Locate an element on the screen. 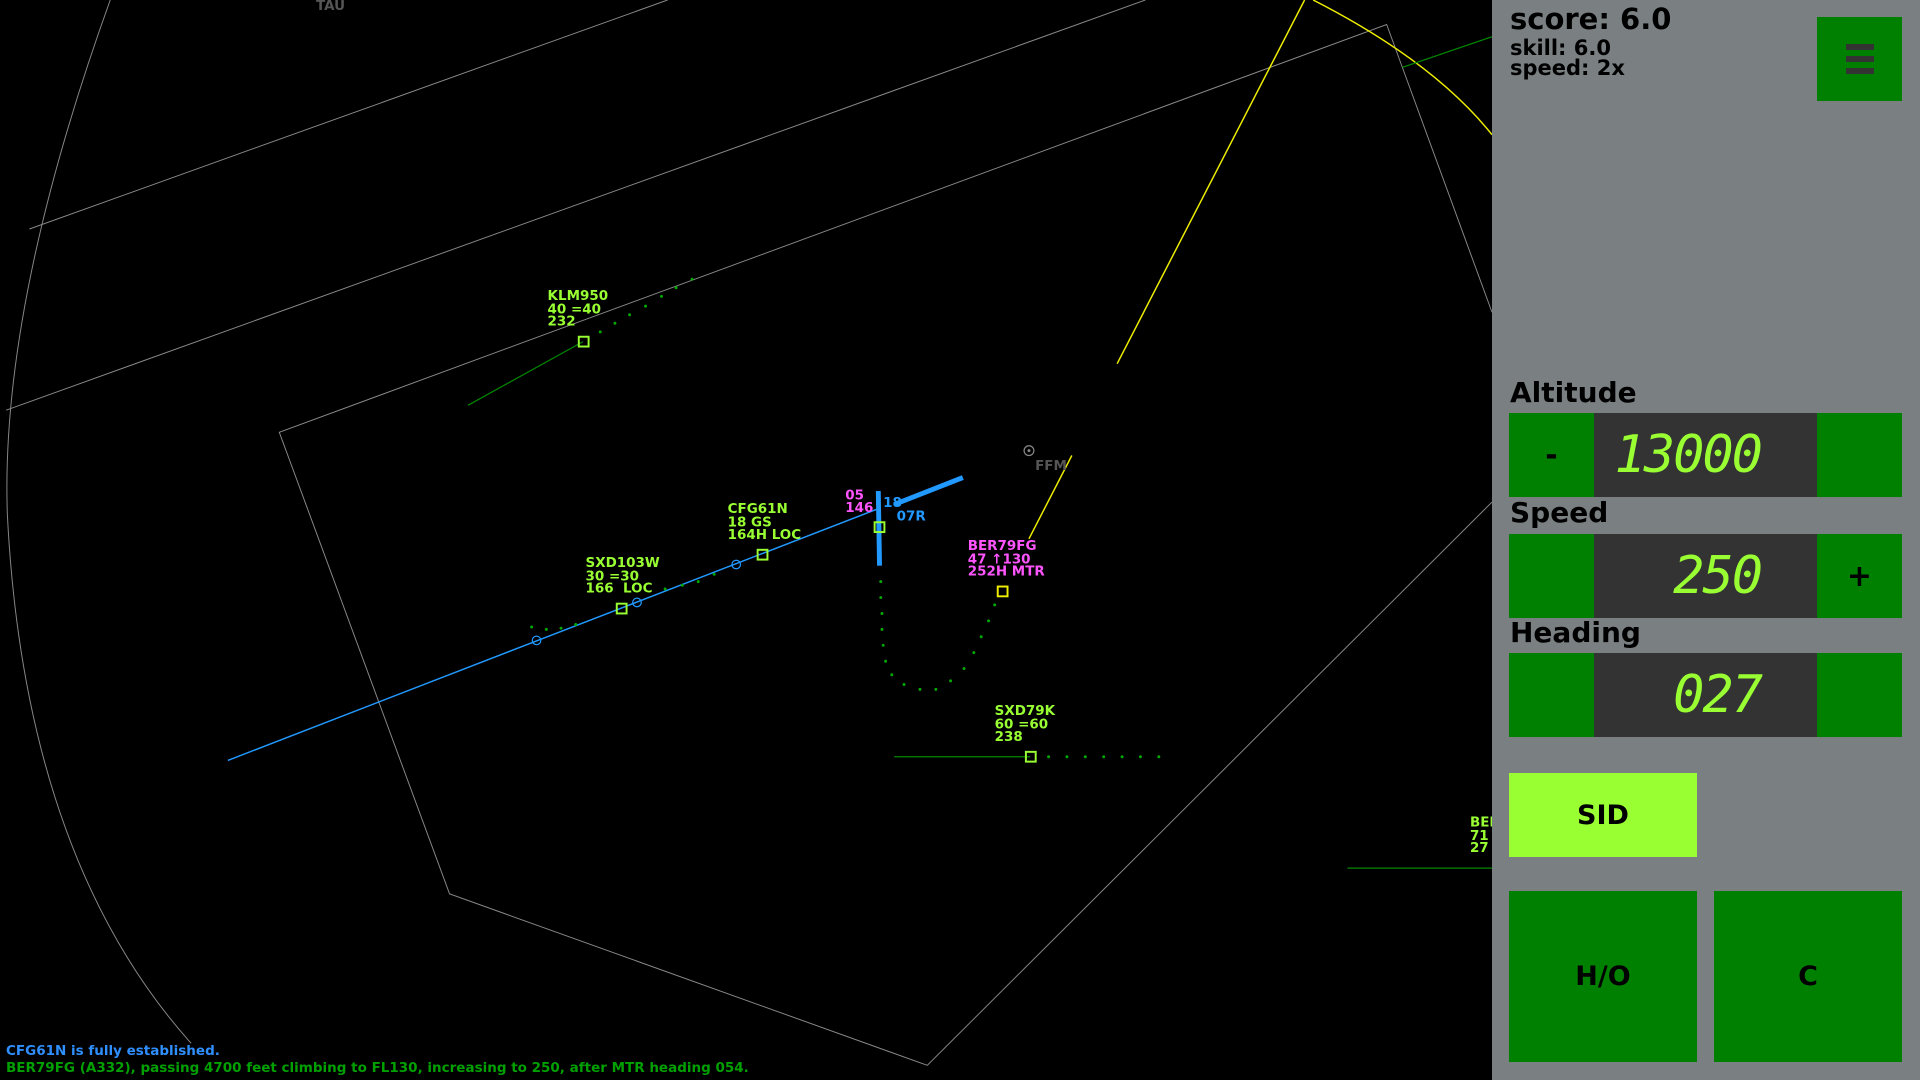 The height and width of the screenshot is (1080, 1920). menu-button is located at coordinates (1859, 59).